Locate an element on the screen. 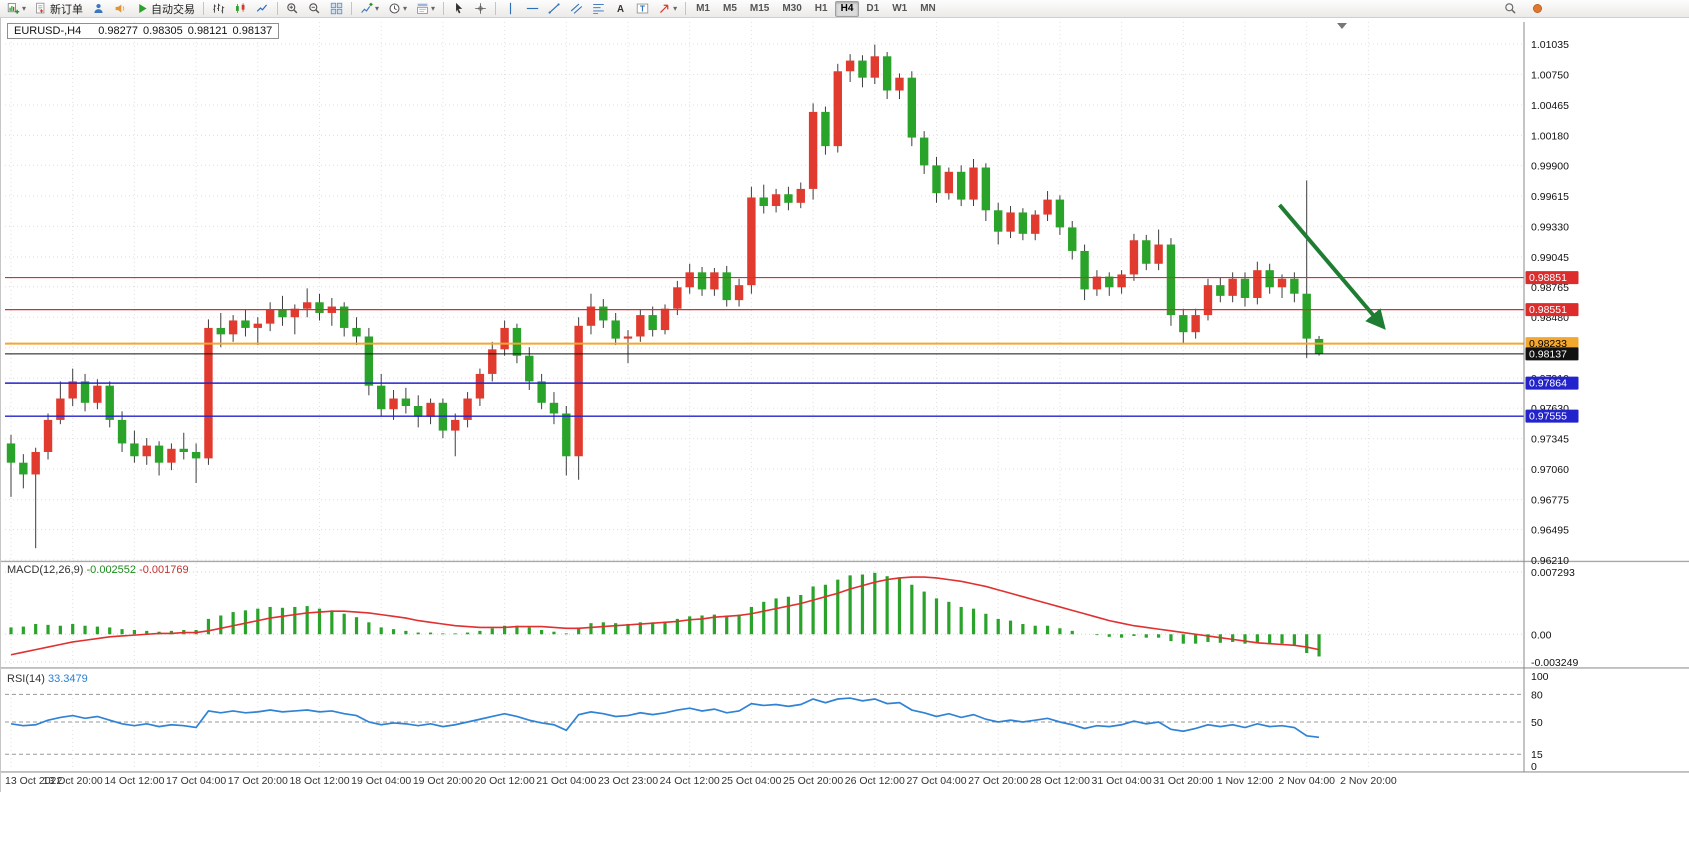 The height and width of the screenshot is (857, 1689). horizontal-line-button is located at coordinates (532, 9).